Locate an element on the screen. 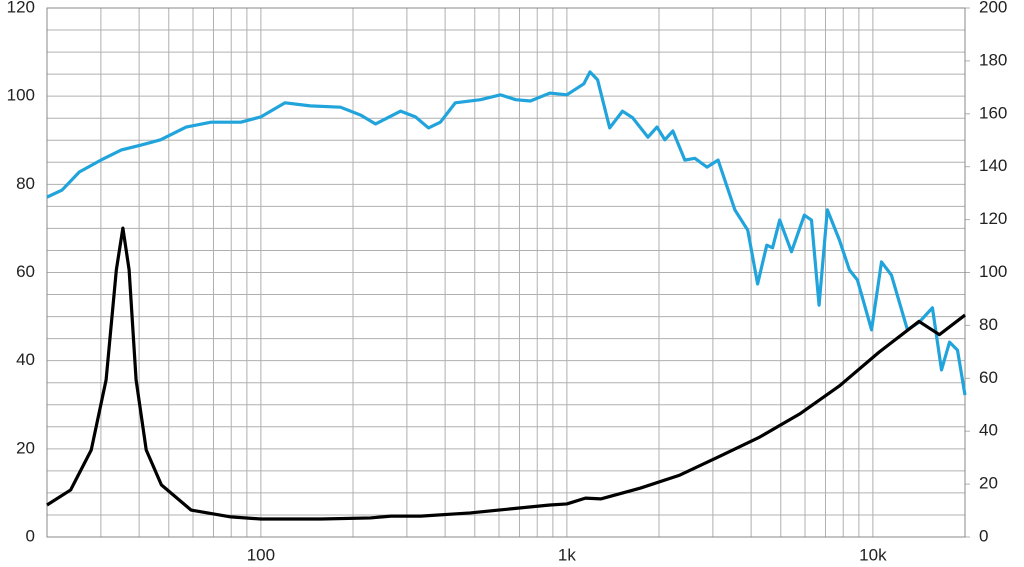 The image size is (1024, 567). y2-tick-label: 140 is located at coordinates (993, 165).